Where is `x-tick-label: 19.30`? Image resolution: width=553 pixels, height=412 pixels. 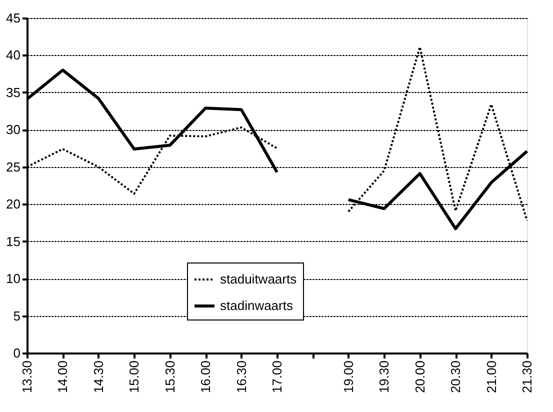 x-tick-label: 19.30 is located at coordinates (384, 377).